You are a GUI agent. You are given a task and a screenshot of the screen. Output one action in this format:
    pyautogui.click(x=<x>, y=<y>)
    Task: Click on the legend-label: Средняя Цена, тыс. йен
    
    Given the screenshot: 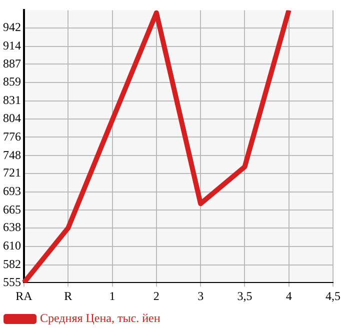 What is the action you would take?
    pyautogui.click(x=100, y=318)
    